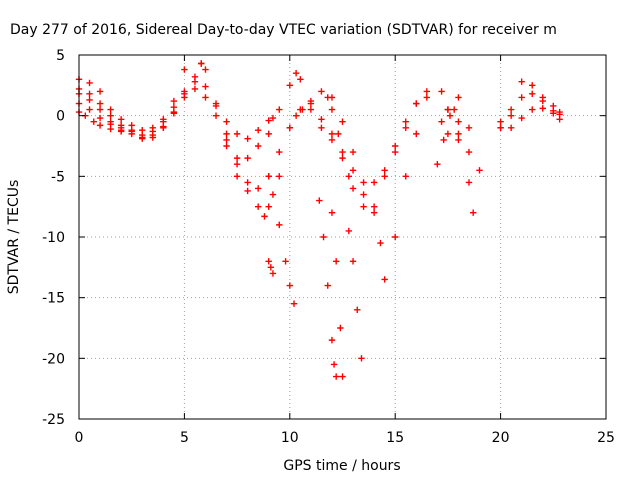 The height and width of the screenshot is (480, 640). I want to click on y-tick-label: -25, so click(53, 420).